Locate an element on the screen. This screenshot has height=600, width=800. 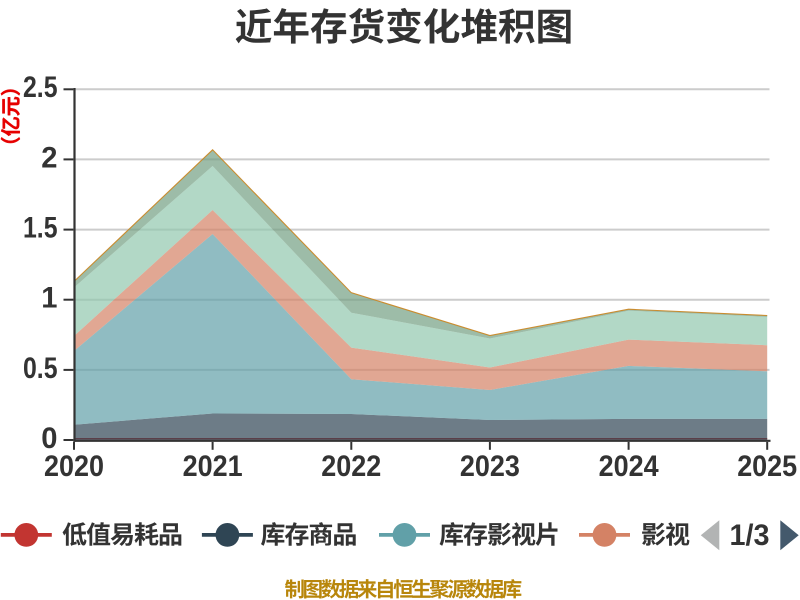
svg-text: 1/3 is located at coordinates (750, 535).